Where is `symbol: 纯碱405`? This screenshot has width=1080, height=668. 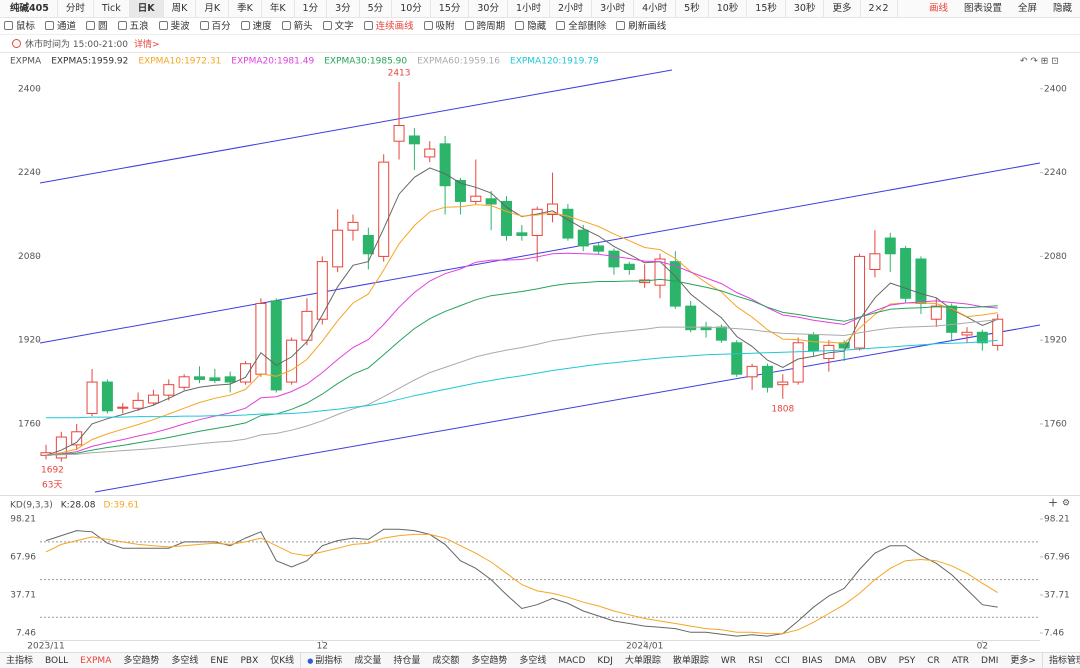
symbol: 纯碱405 is located at coordinates (29, 9).